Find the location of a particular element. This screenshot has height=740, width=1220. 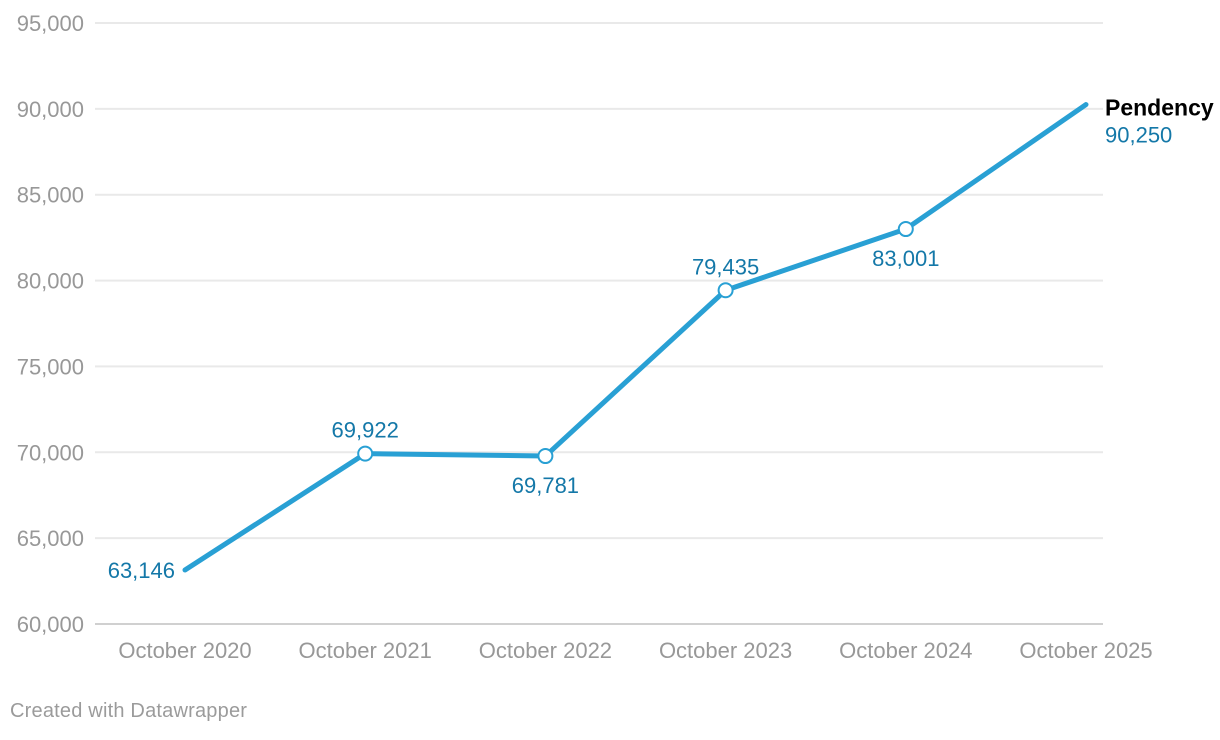

x-axis-tick-label: October 2023 is located at coordinates (725, 650).